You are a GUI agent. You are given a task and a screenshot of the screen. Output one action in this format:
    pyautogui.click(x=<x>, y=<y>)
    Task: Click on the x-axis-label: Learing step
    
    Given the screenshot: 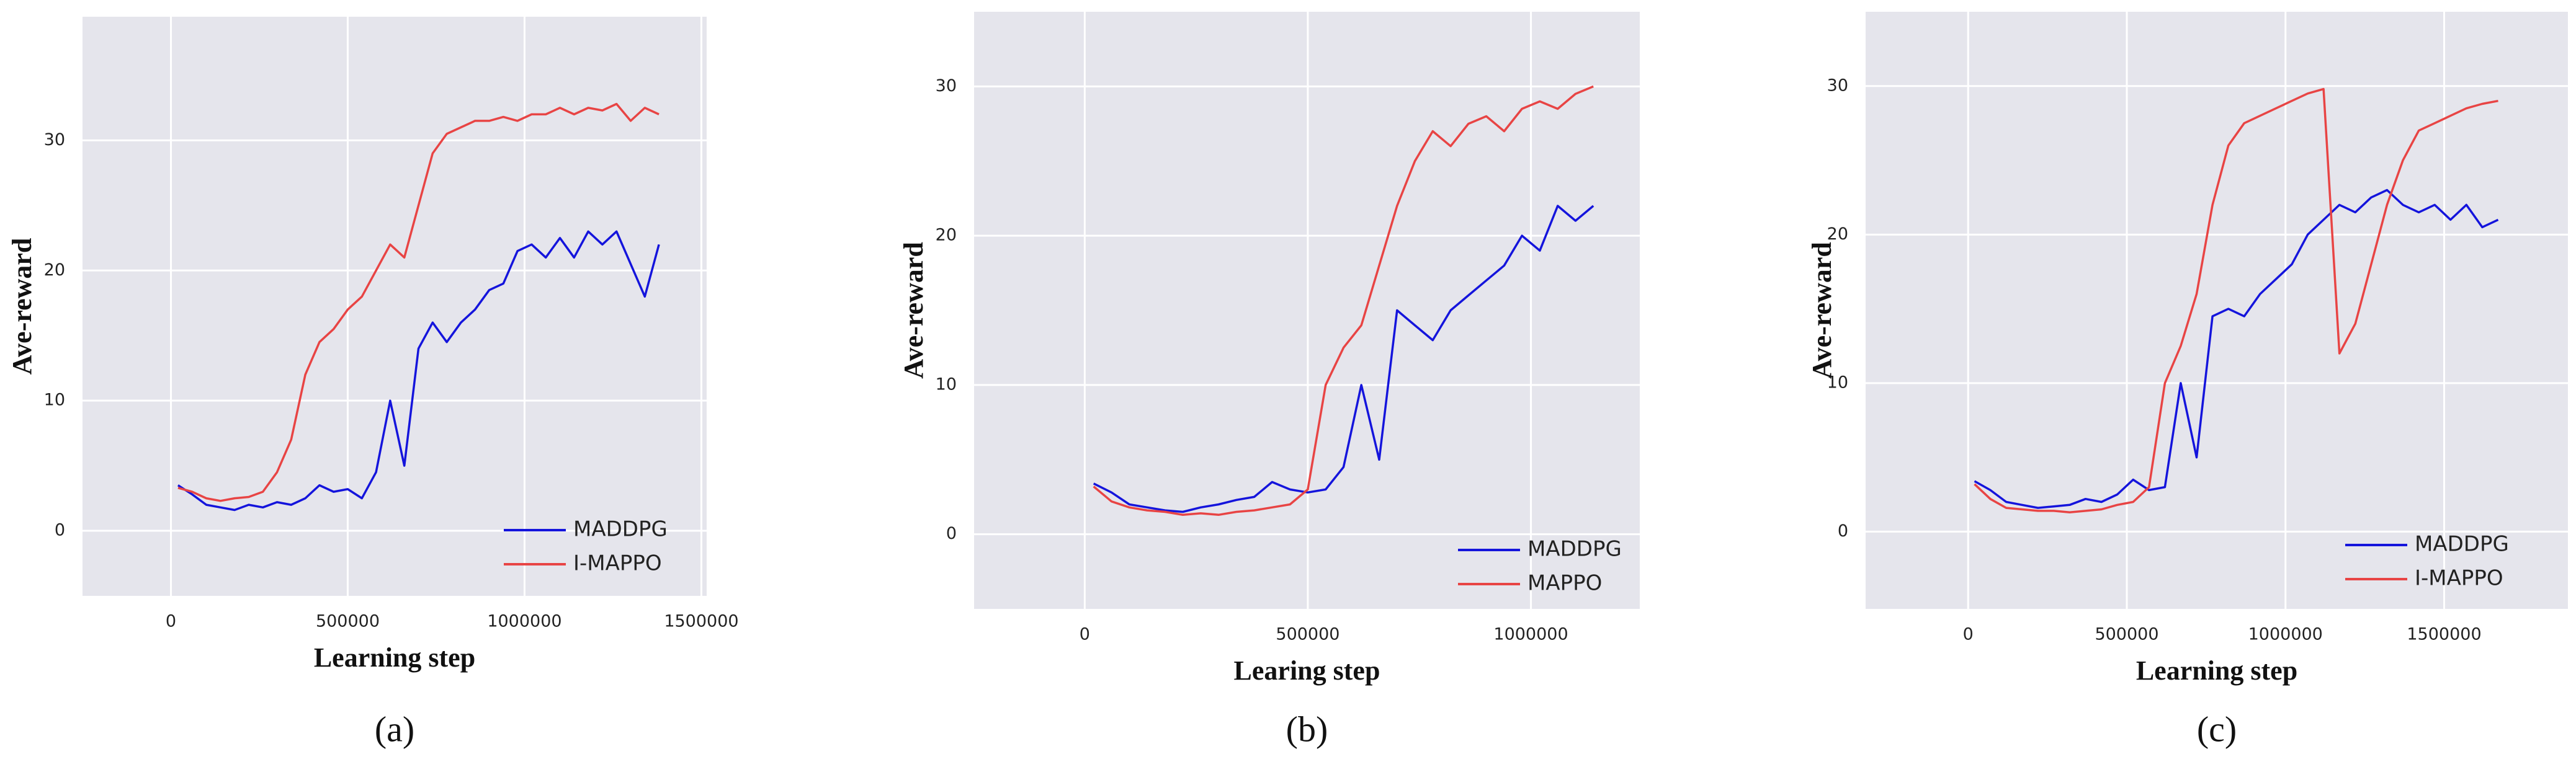 What is the action you would take?
    pyautogui.click(x=1307, y=671)
    